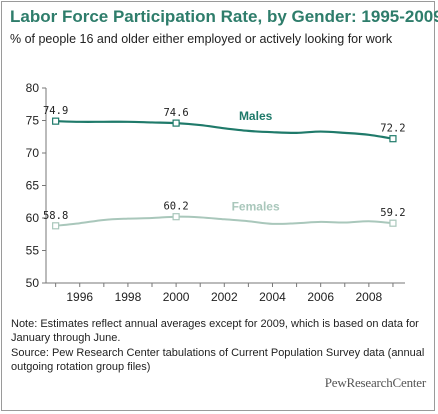 This screenshot has width=438, height=414. What do you see at coordinates (224, 297) in the screenshot?
I see `x-tick-label: 2002` at bounding box center [224, 297].